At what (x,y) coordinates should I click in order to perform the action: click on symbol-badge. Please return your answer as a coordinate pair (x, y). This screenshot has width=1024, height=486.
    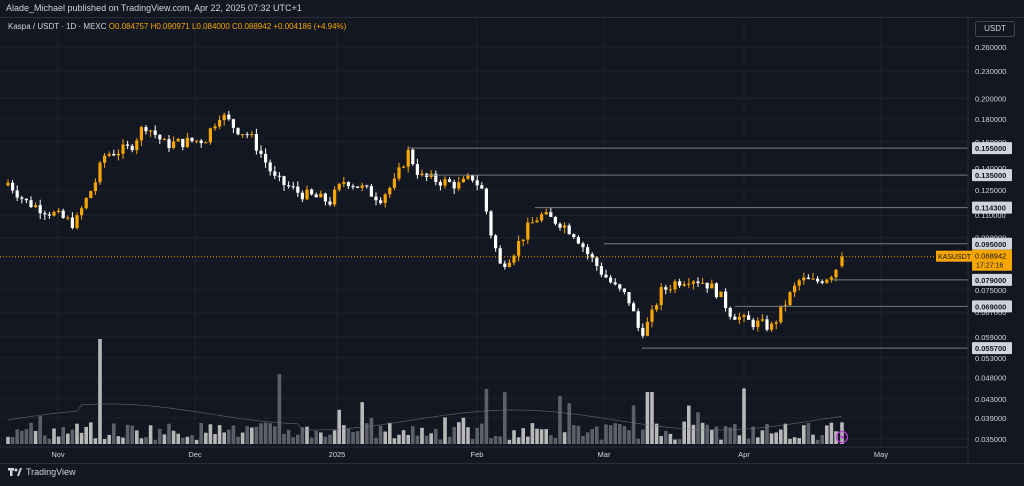
    Looking at the image, I should click on (954, 256).